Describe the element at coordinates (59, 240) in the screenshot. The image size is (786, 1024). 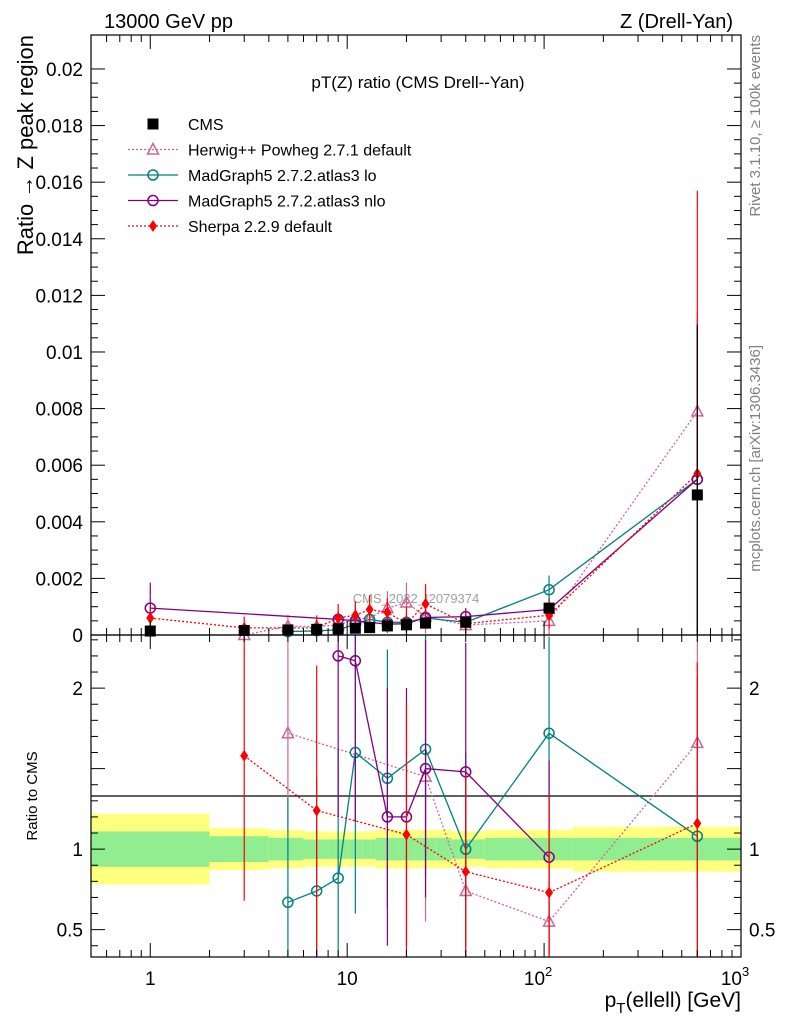
I see `y-tick-label: 0.014` at that location.